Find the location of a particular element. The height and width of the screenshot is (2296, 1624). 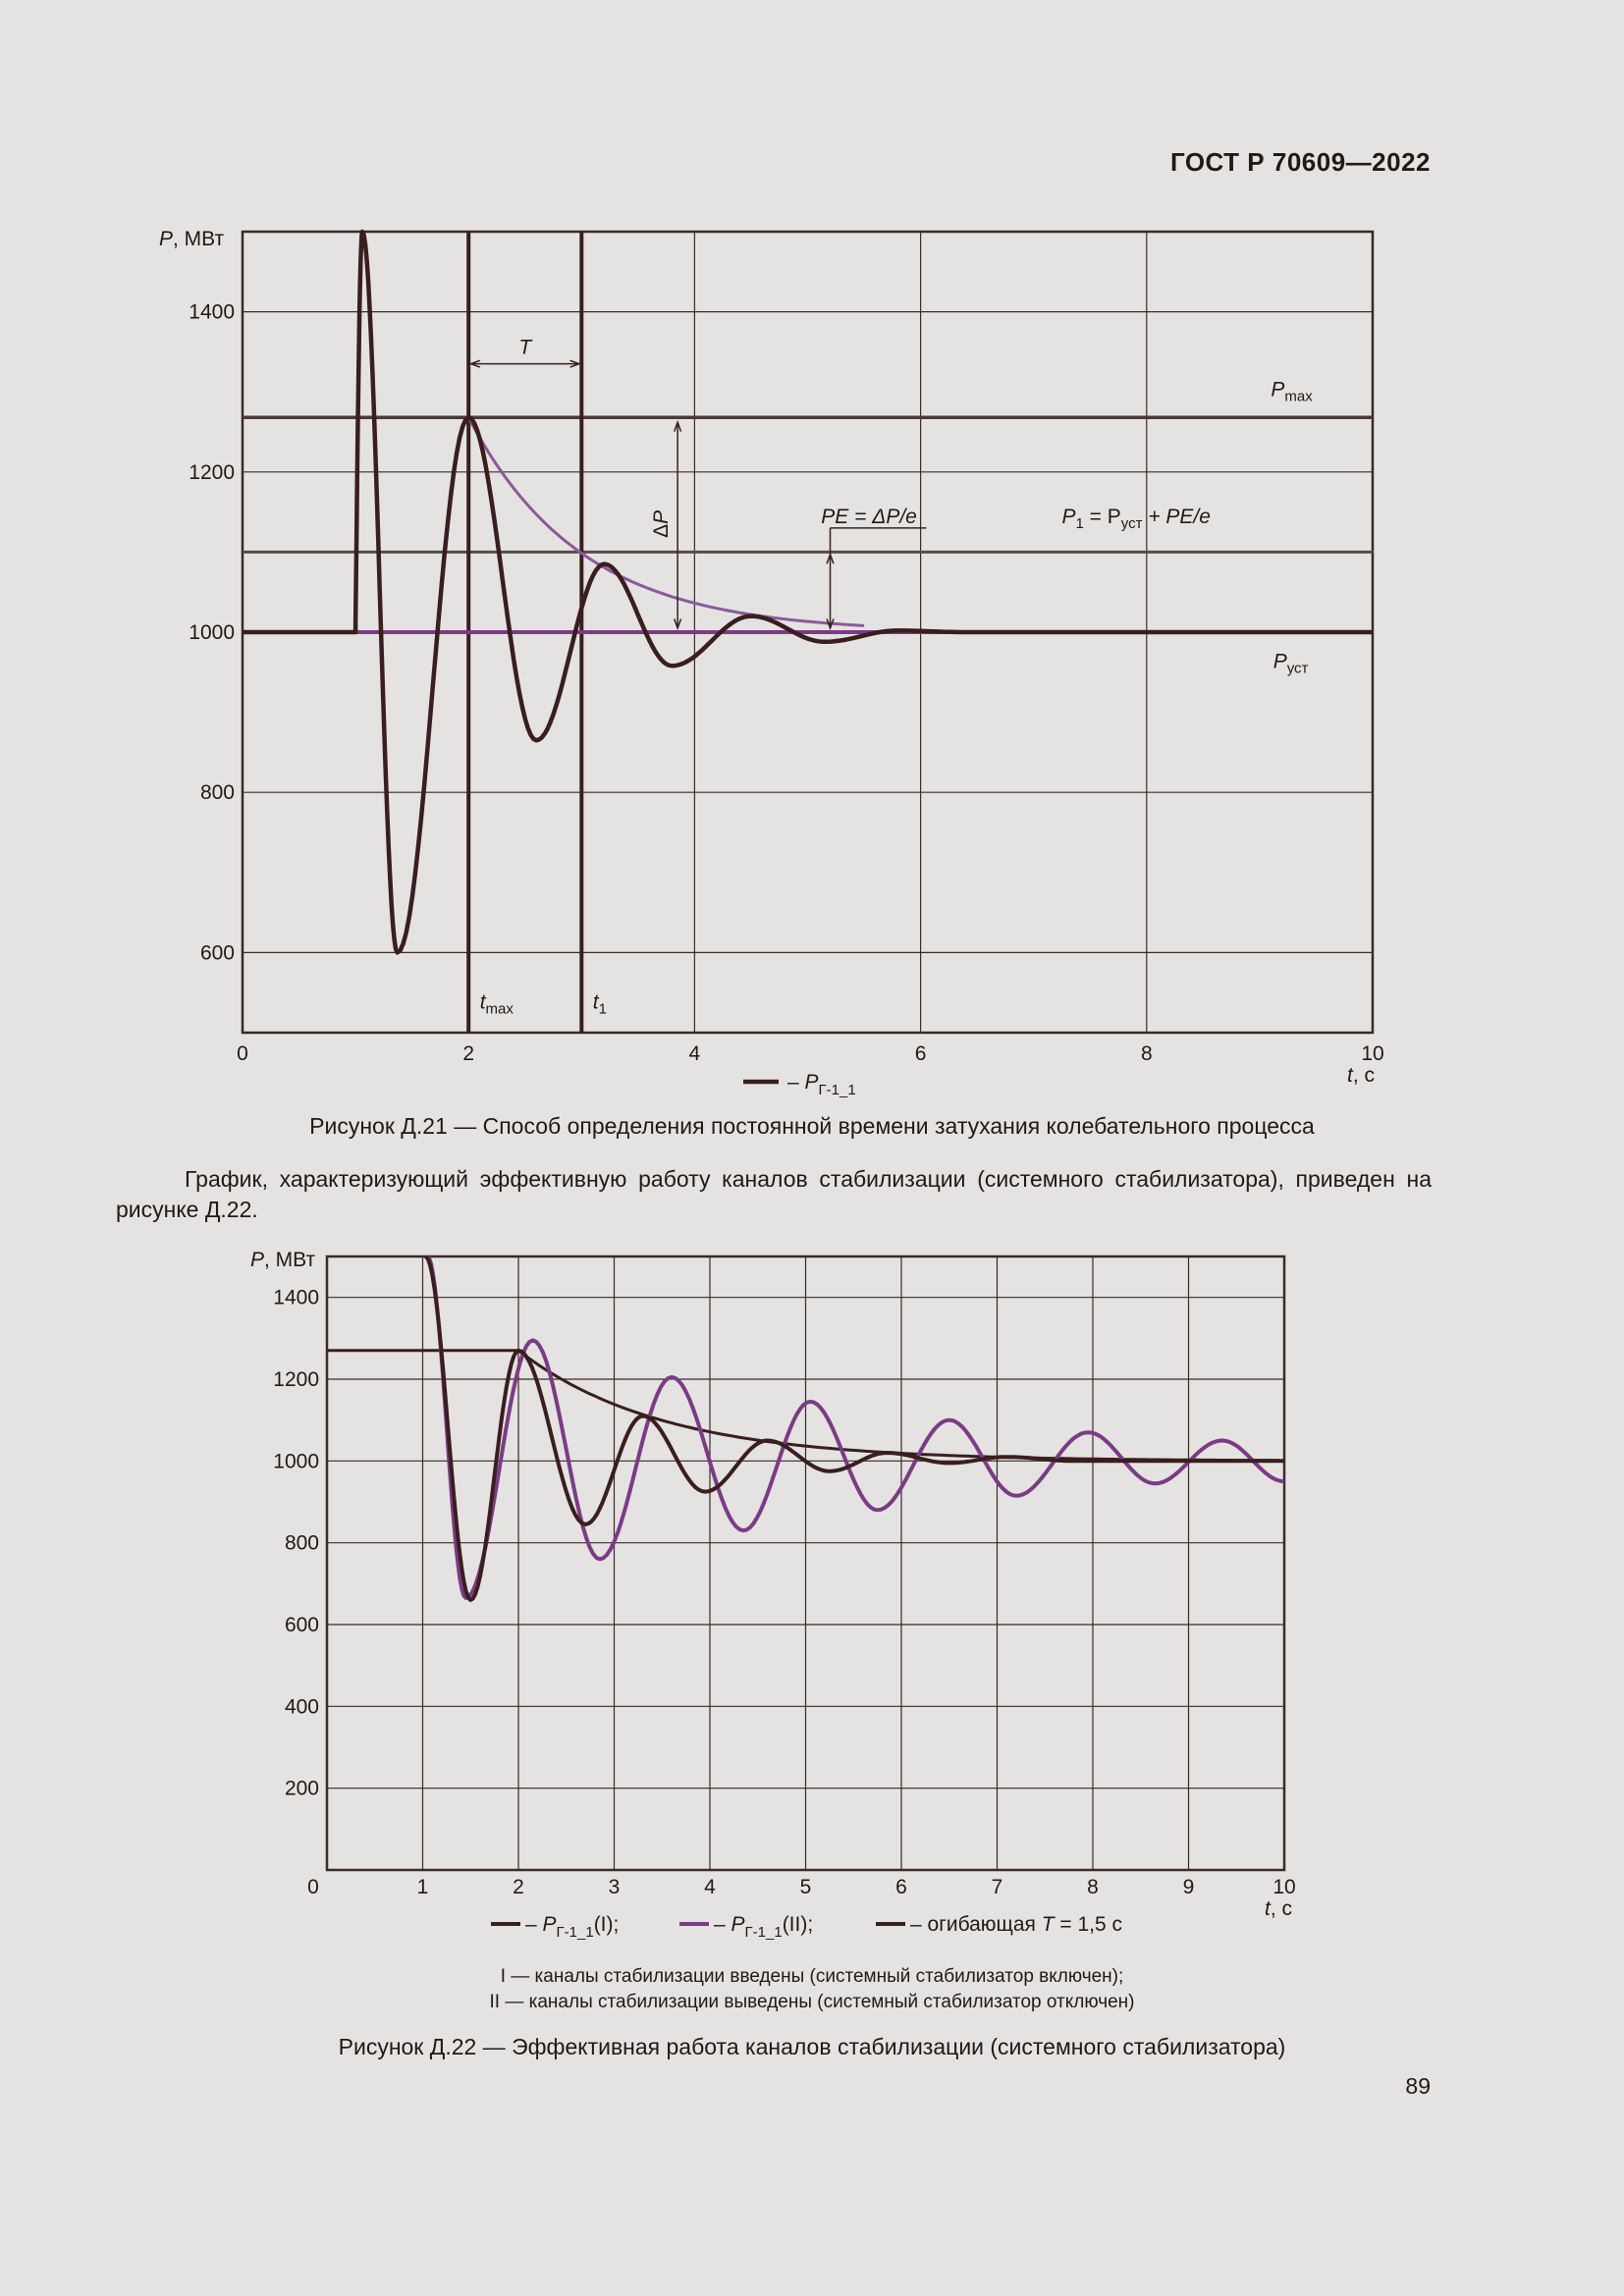

f2-y-tick-label: 200 is located at coordinates (302, 1789).